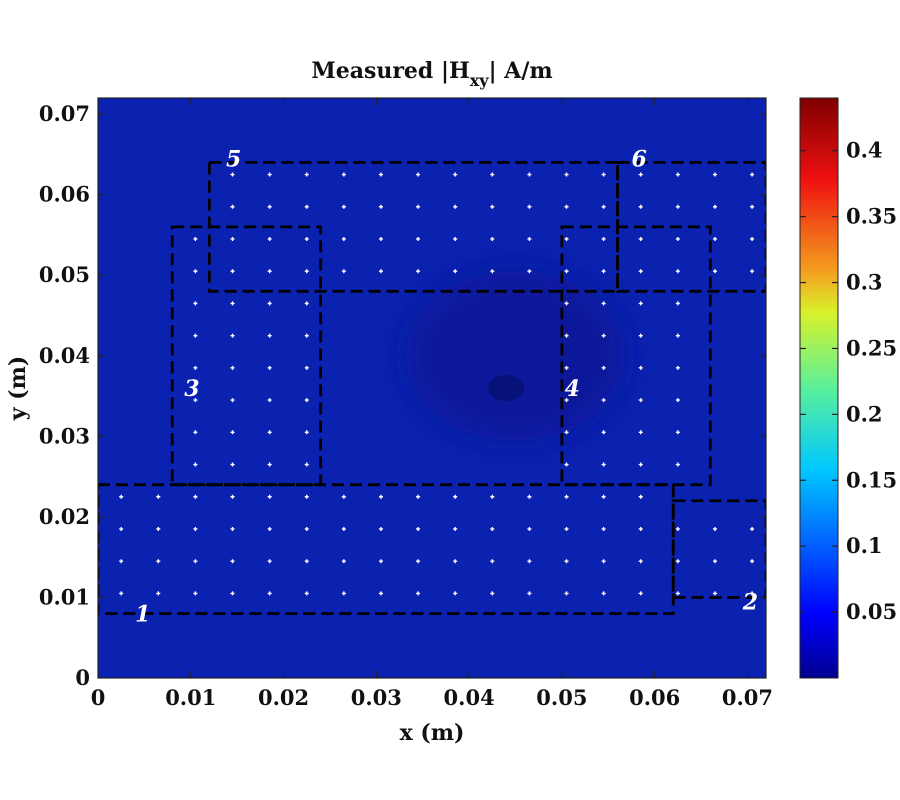 The height and width of the screenshot is (800, 900). What do you see at coordinates (521, 71) in the screenshot?
I see `title-suffix: | A/m` at bounding box center [521, 71].